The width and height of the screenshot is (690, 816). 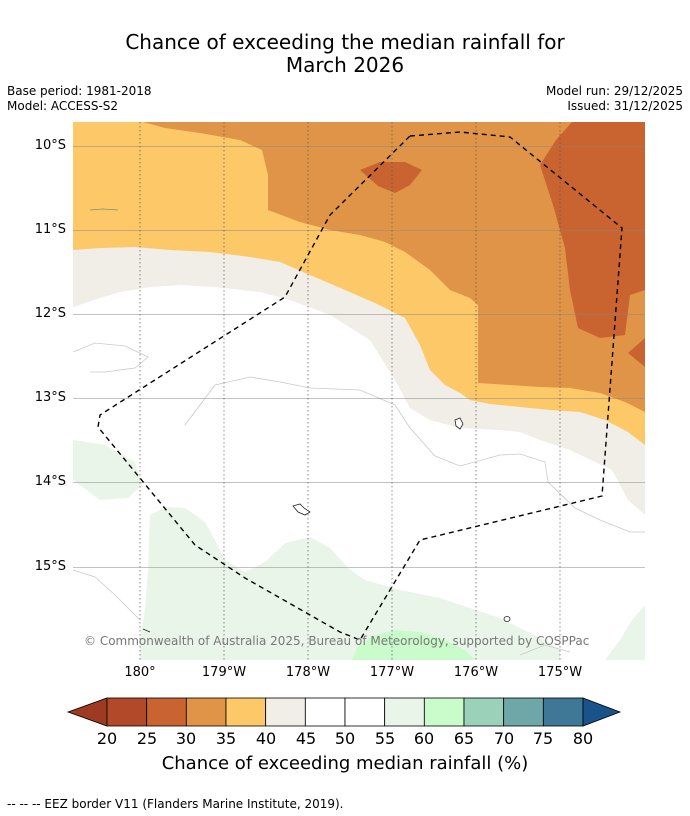 What do you see at coordinates (87, 712) in the screenshot?
I see `colorbar-under-arrow` at bounding box center [87, 712].